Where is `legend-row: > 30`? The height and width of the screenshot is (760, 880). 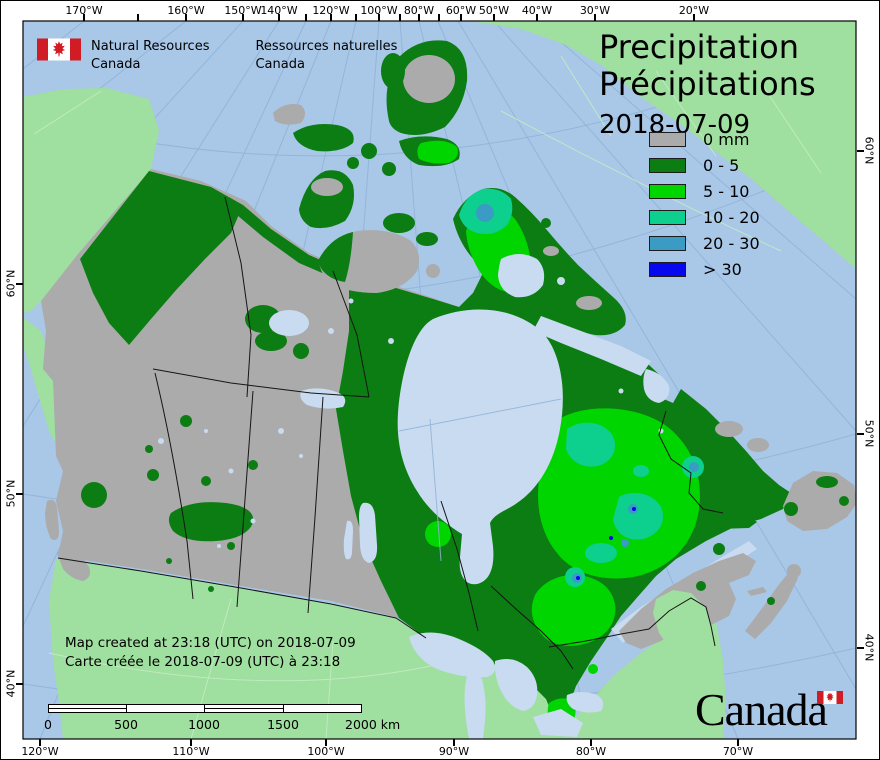 legend-row: > 30 is located at coordinates (704, 269).